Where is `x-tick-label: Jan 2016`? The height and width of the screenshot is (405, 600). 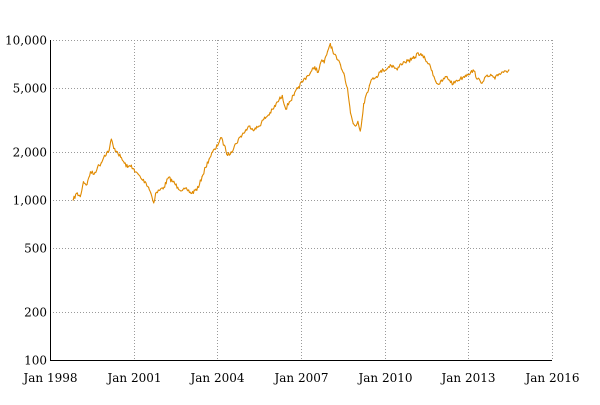
x-tick-label: Jan 2016 is located at coordinates (551, 378).